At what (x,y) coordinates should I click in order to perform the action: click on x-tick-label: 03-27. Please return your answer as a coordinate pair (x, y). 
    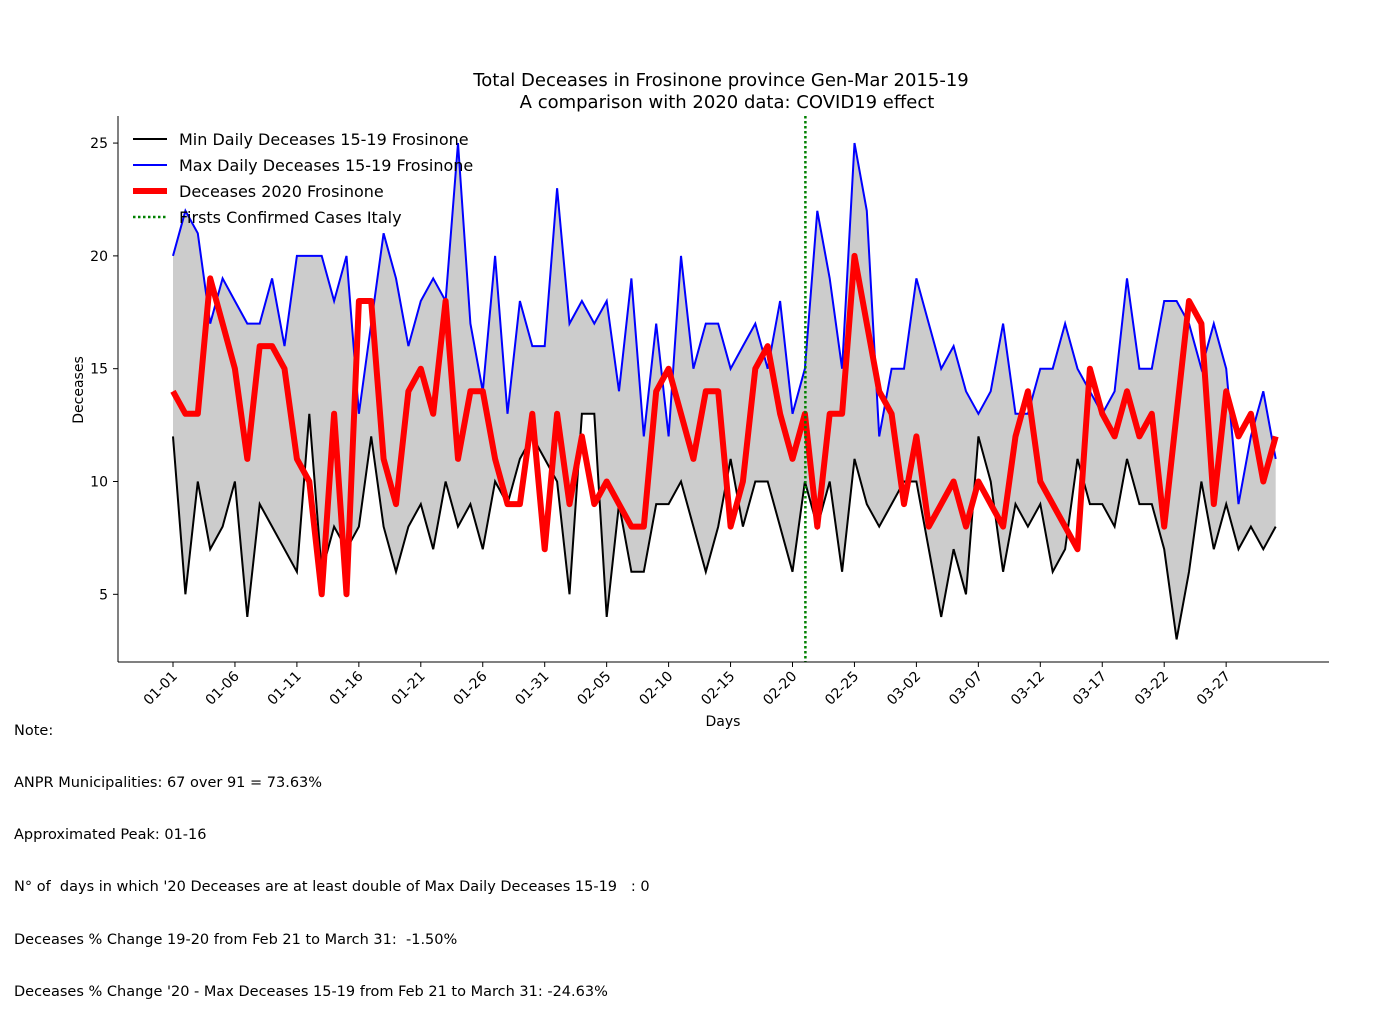
    Looking at the image, I should click on (1214, 689).